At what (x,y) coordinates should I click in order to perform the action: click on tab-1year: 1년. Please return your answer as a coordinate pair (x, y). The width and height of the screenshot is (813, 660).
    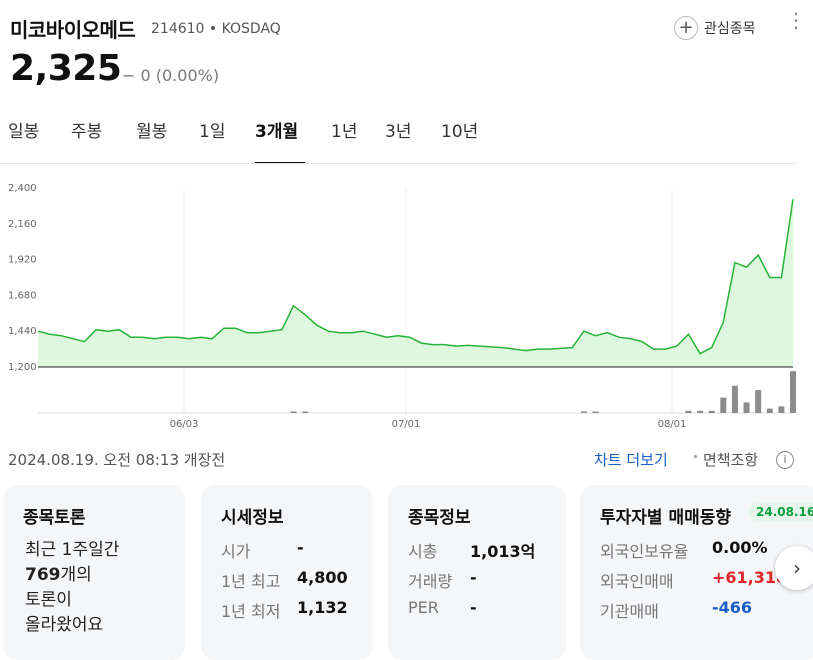
    Looking at the image, I should click on (344, 132).